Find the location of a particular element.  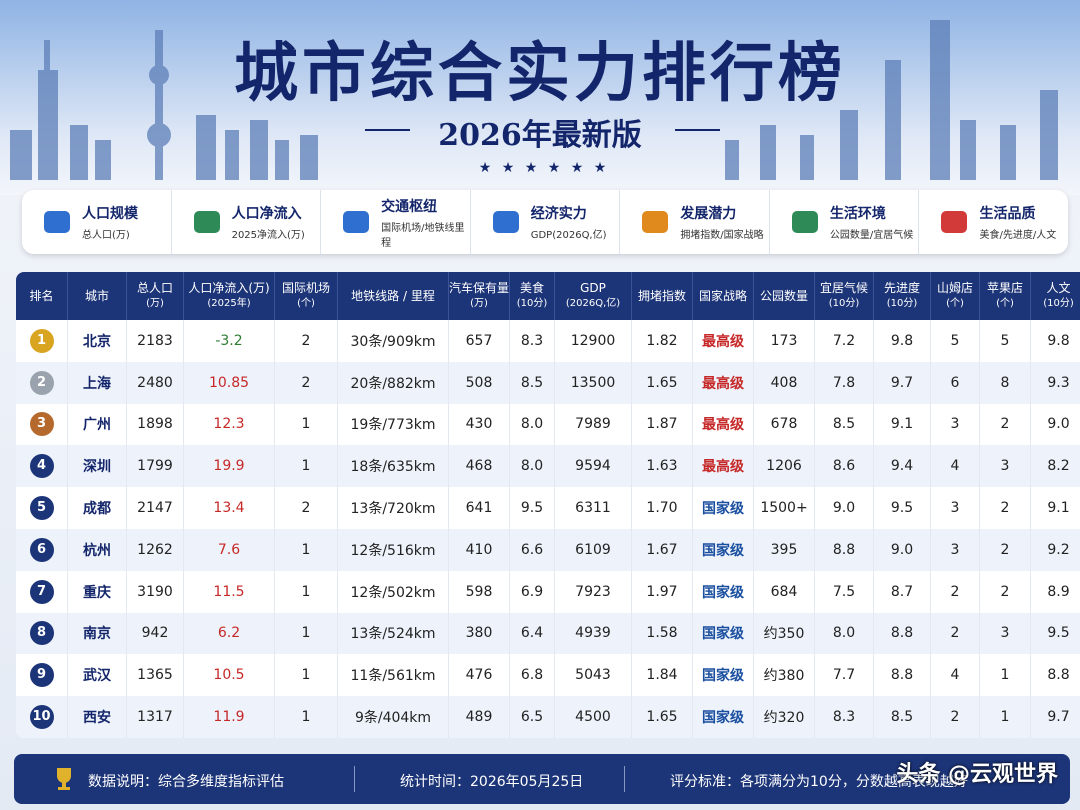

category-sub: 美食/先进度/人文 is located at coordinates (1018, 235).